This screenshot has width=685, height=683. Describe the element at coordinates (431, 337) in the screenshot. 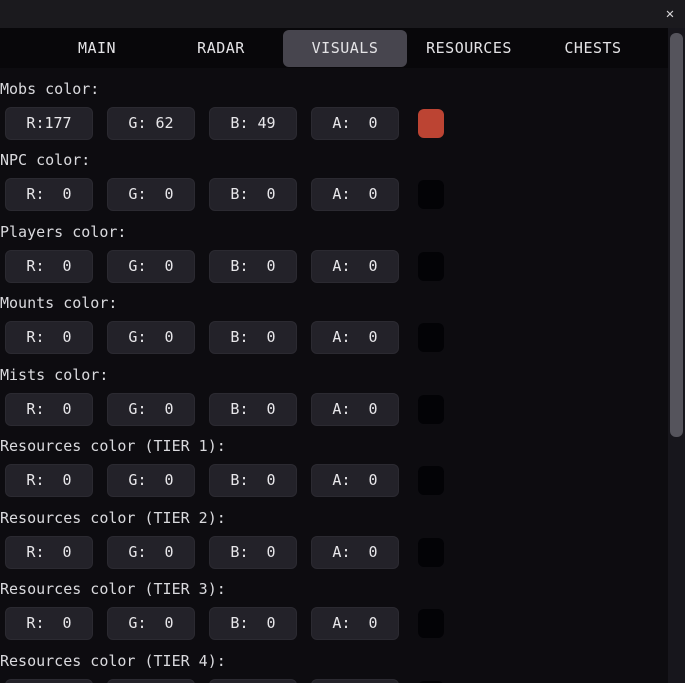

I see `mounts-color-swatch` at that location.